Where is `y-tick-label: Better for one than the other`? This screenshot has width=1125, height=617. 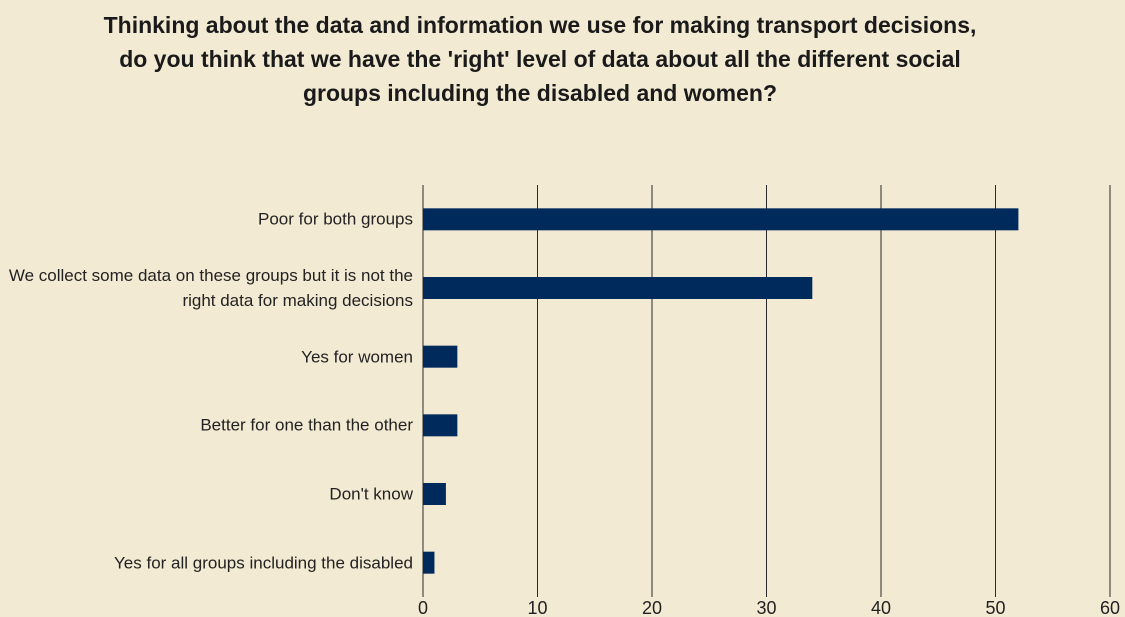
y-tick-label: Better for one than the other is located at coordinates (306, 425).